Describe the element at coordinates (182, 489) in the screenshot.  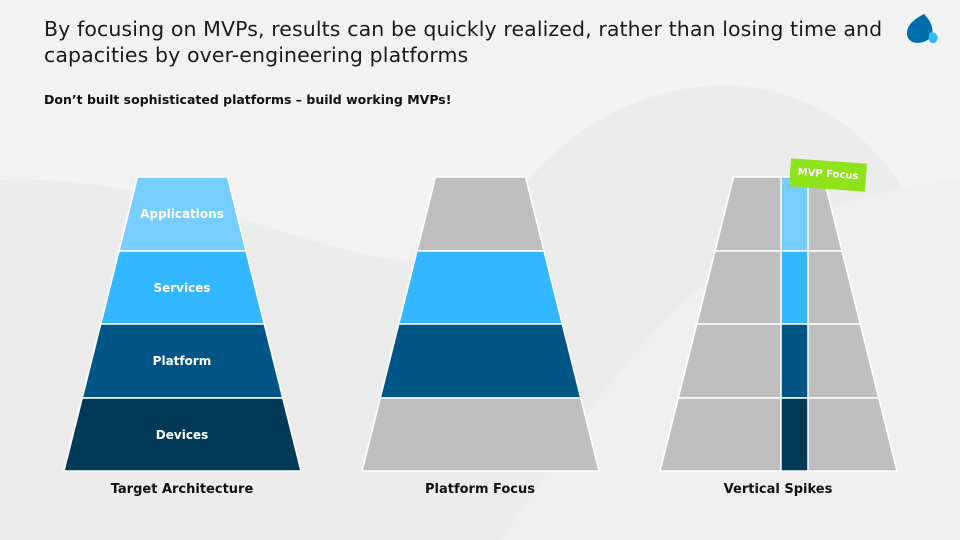
I see `caption-target-architecture: Target Architecture` at that location.